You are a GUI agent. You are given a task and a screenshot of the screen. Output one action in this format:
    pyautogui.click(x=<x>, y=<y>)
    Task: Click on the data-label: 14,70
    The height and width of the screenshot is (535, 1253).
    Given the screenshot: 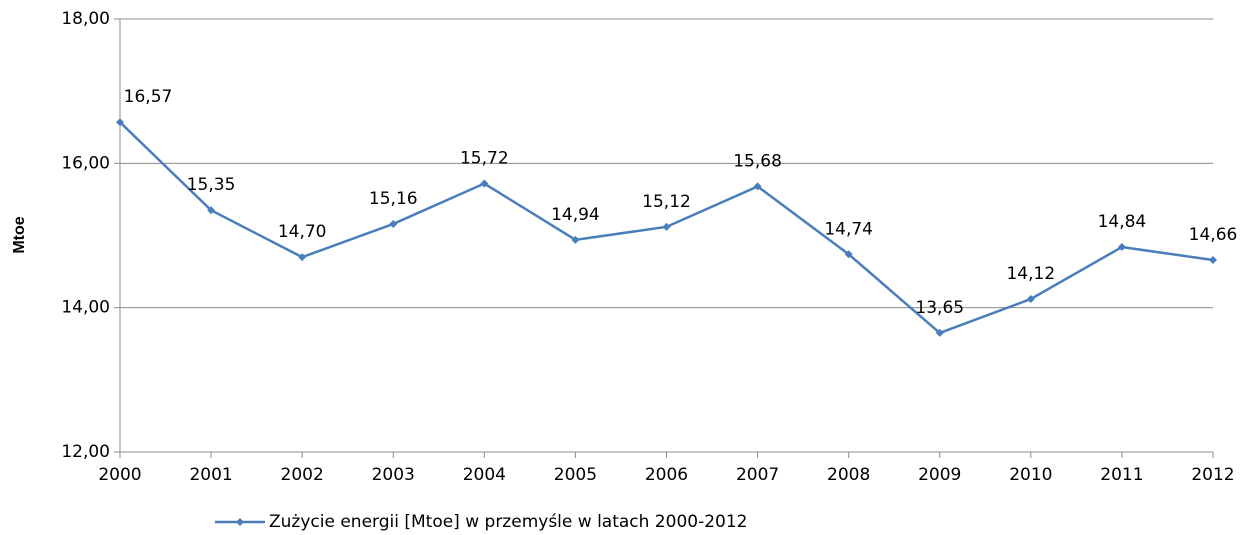 What is the action you would take?
    pyautogui.click(x=302, y=232)
    